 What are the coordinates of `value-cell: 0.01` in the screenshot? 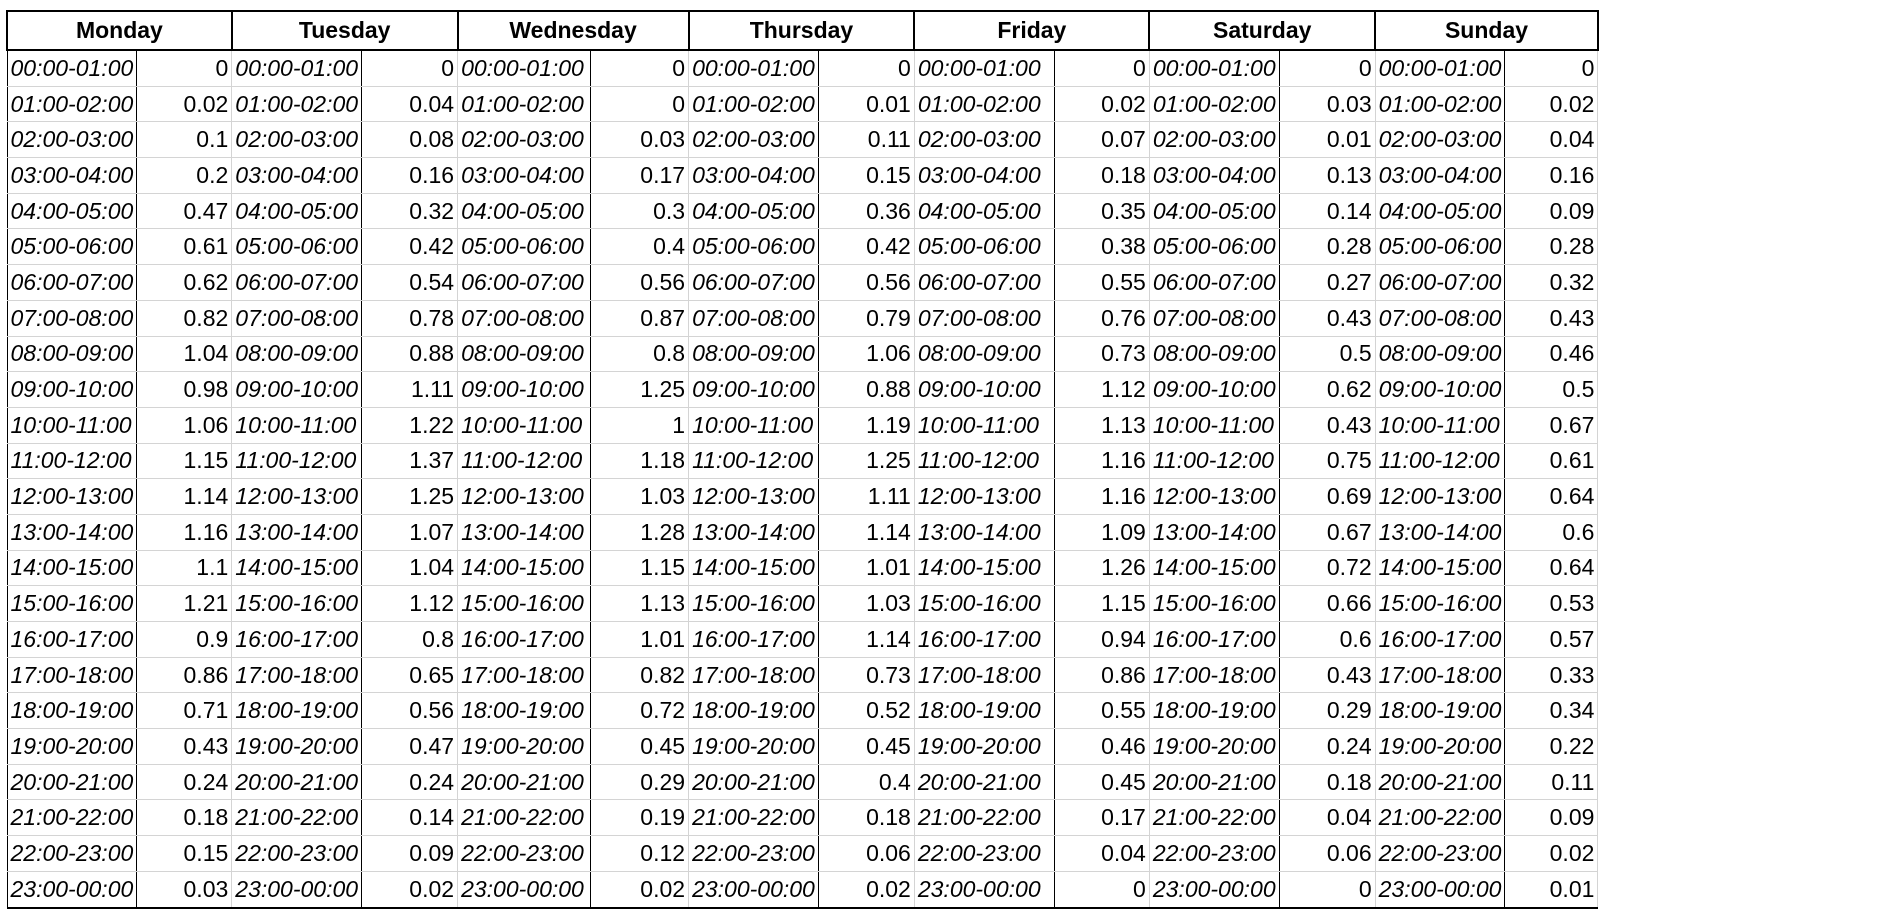 It's located at (1327, 140).